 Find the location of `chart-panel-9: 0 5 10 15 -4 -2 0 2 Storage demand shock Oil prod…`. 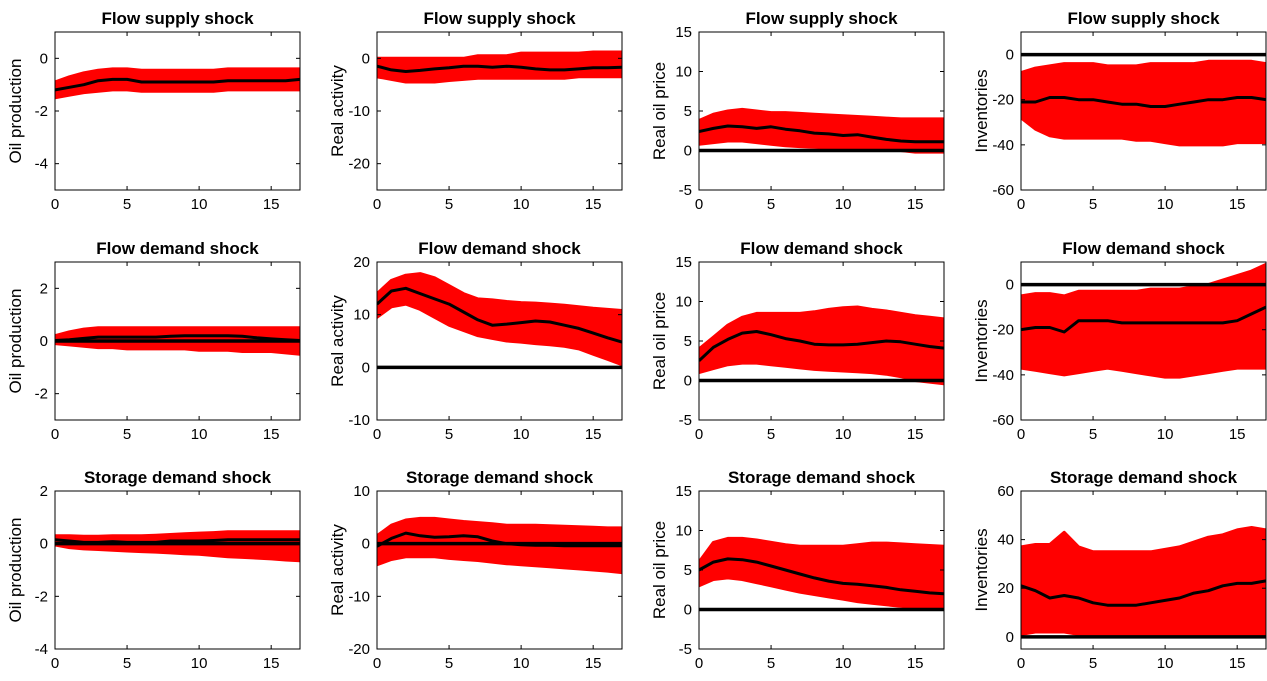

chart-panel-9: 0 5 10 15 -4 -2 0 2 Storage demand shock Oil prod… is located at coordinates (153, 570).